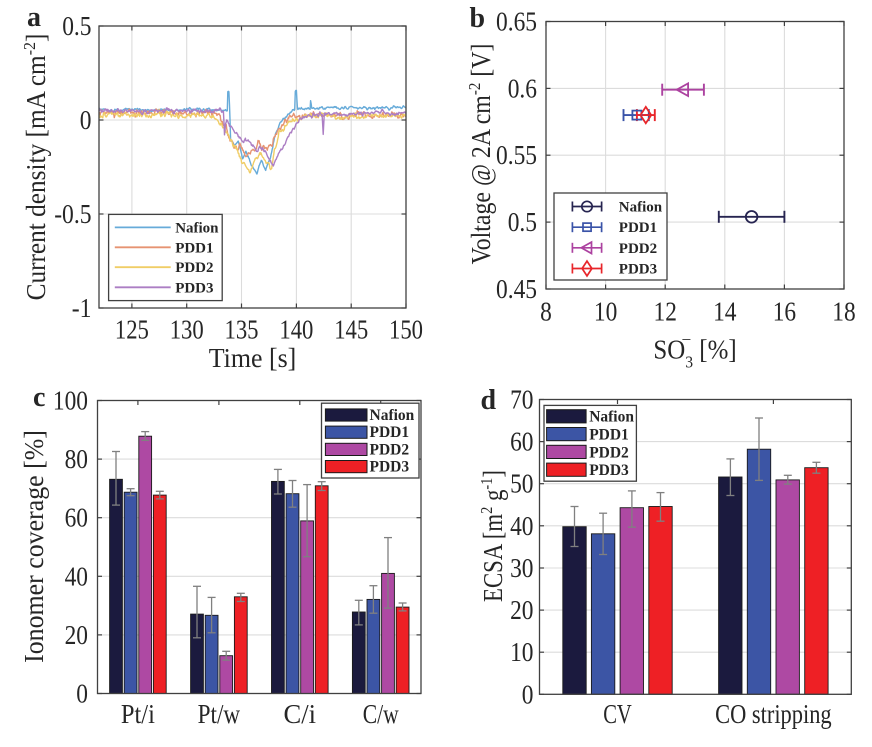 The width and height of the screenshot is (872, 747). I want to click on svg-text: 0.55, so click(516, 155).